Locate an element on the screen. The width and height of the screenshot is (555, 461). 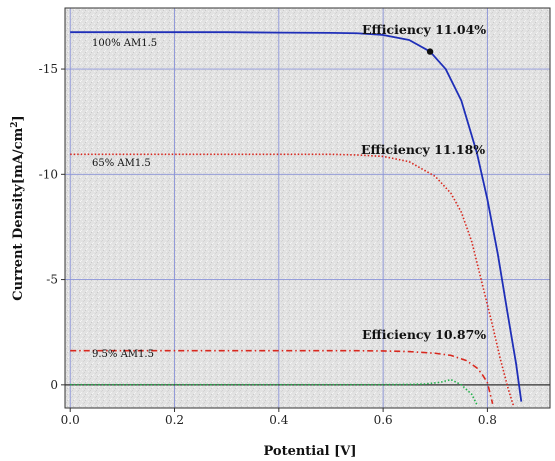
markers-group is located at coordinates (430, 51).